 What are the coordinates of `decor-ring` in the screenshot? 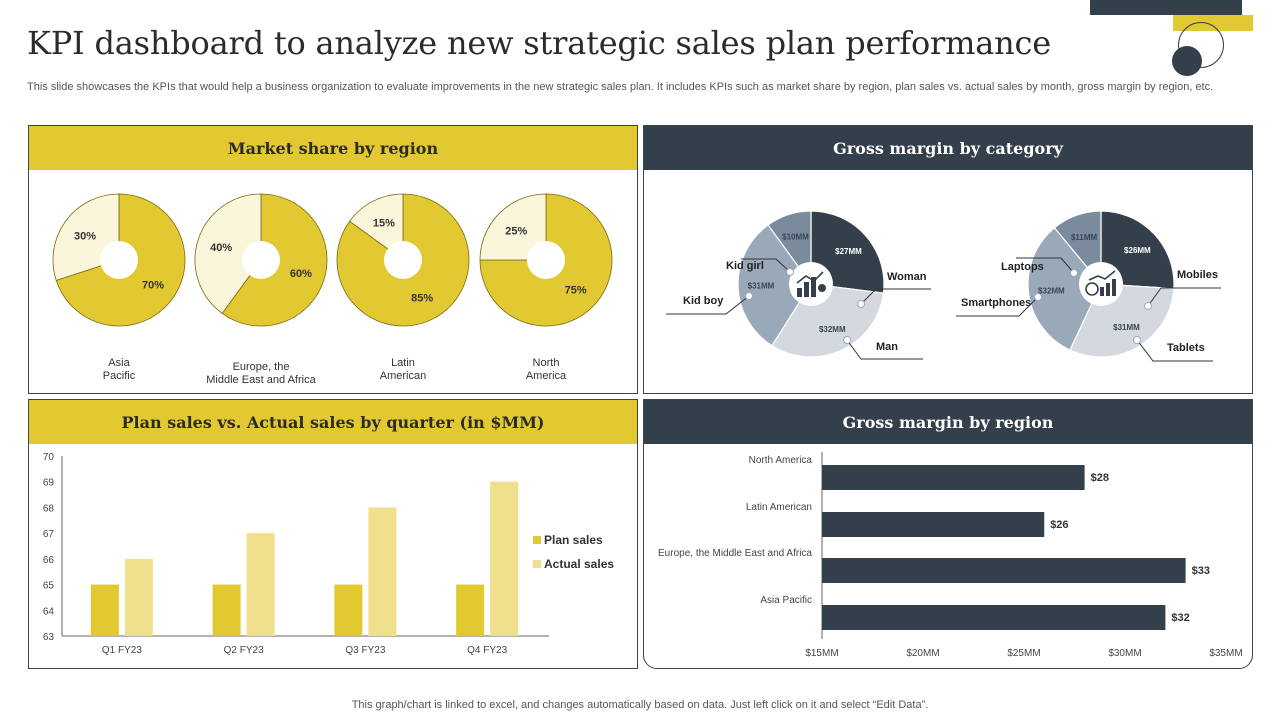 It's located at (1201, 45).